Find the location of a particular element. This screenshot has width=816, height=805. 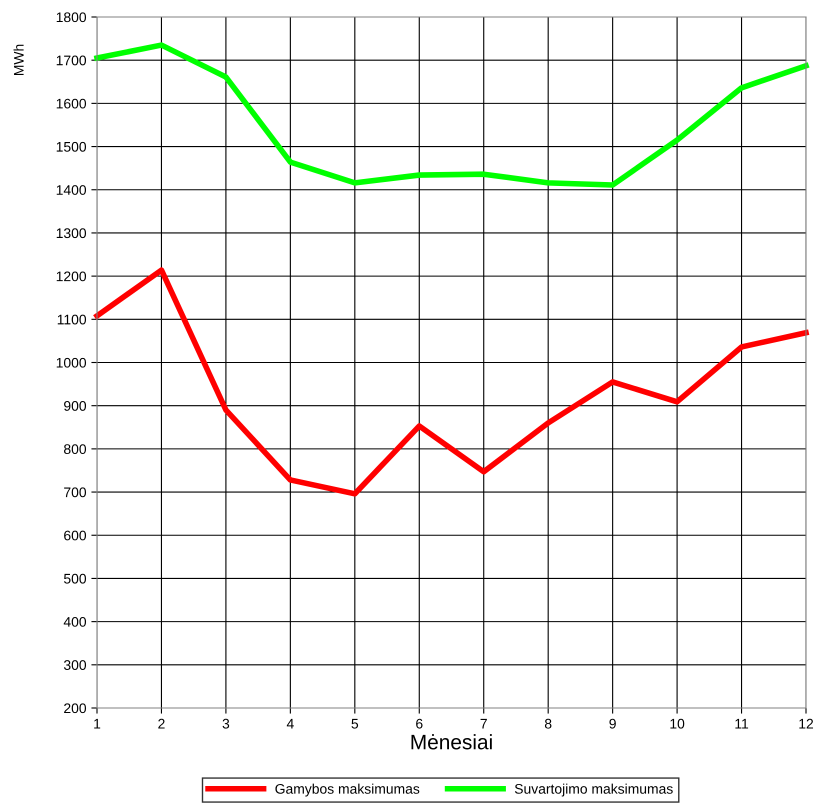

y-tick-label: 1000 is located at coordinates (71, 363).